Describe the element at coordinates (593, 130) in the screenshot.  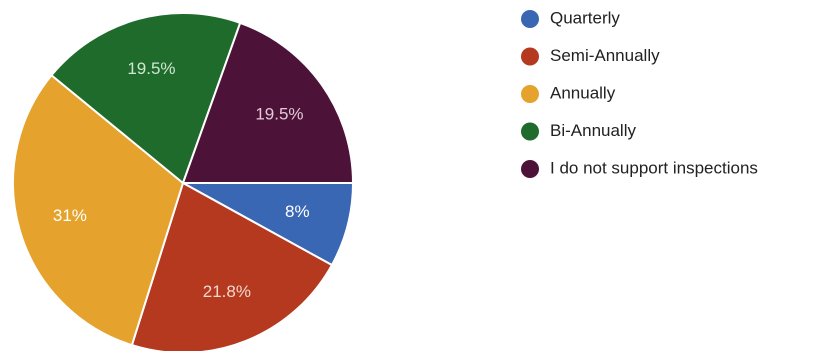
I see `legend-label-bi-annually: Bi-Annually` at that location.